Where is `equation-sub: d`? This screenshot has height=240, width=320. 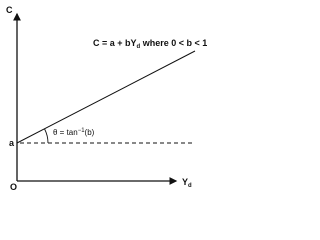
equation-sub: d is located at coordinates (139, 47).